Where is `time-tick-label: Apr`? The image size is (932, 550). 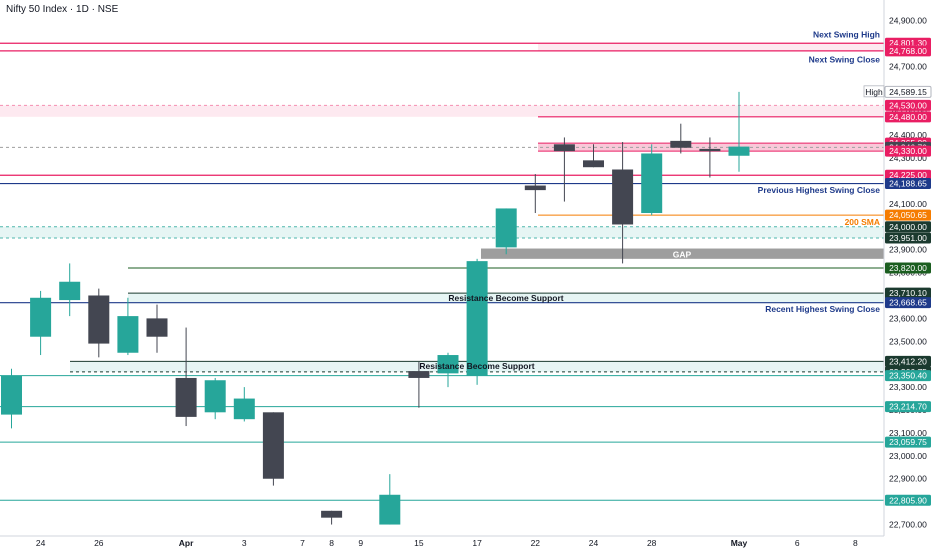
time-tick-label: Apr is located at coordinates (186, 543).